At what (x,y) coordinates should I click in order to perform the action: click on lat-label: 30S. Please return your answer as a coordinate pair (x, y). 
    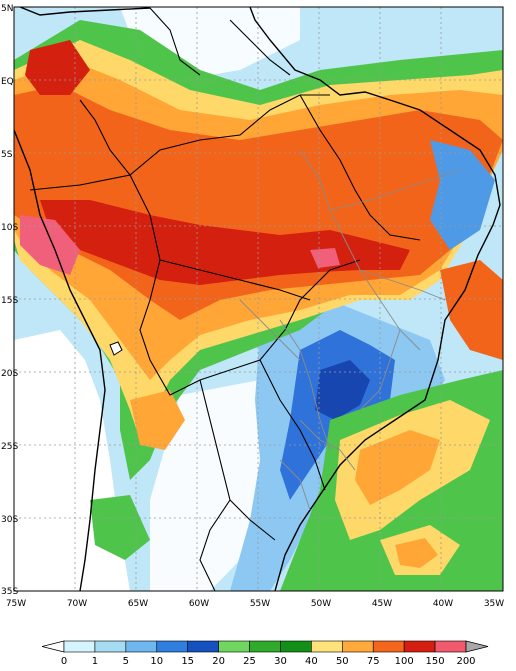
    Looking at the image, I should click on (9, 520).